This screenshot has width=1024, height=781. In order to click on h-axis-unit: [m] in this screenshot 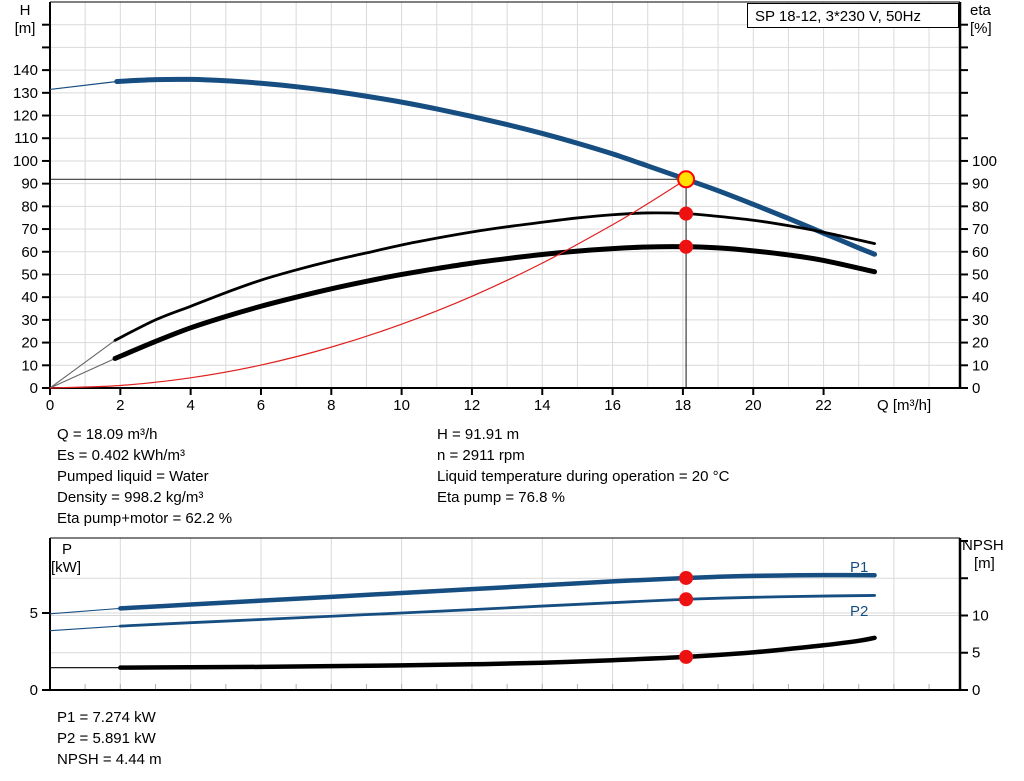, I will do `click(25, 28)`.